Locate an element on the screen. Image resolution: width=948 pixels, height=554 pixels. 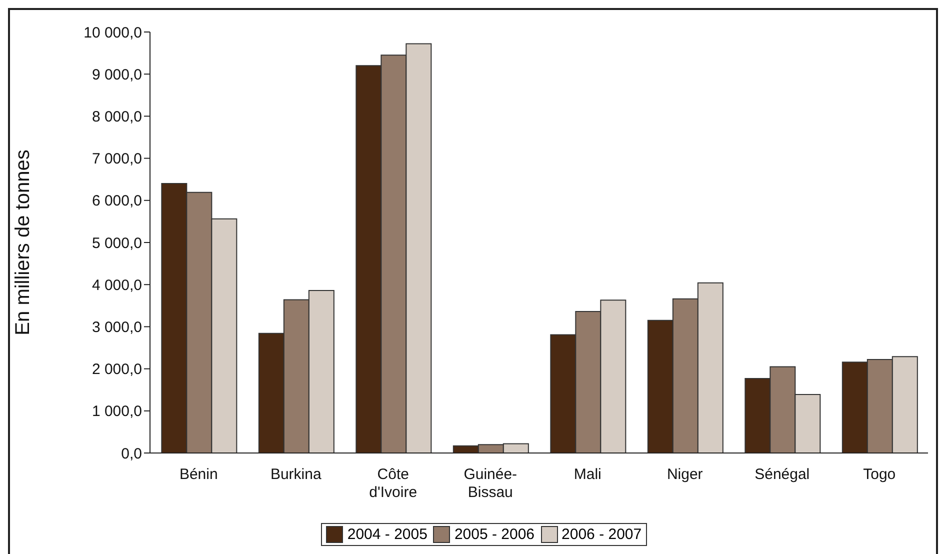
x-tick-label: Guinée- Bissau is located at coordinates (491, 483).